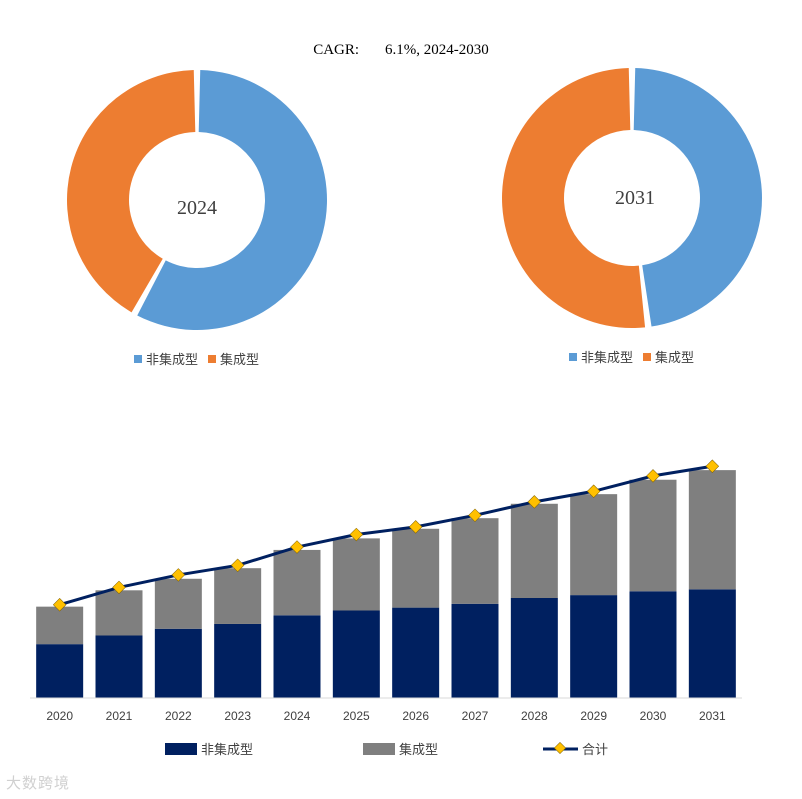  What do you see at coordinates (356, 716) in the screenshot?
I see `x-tick-label: 2025` at bounding box center [356, 716].